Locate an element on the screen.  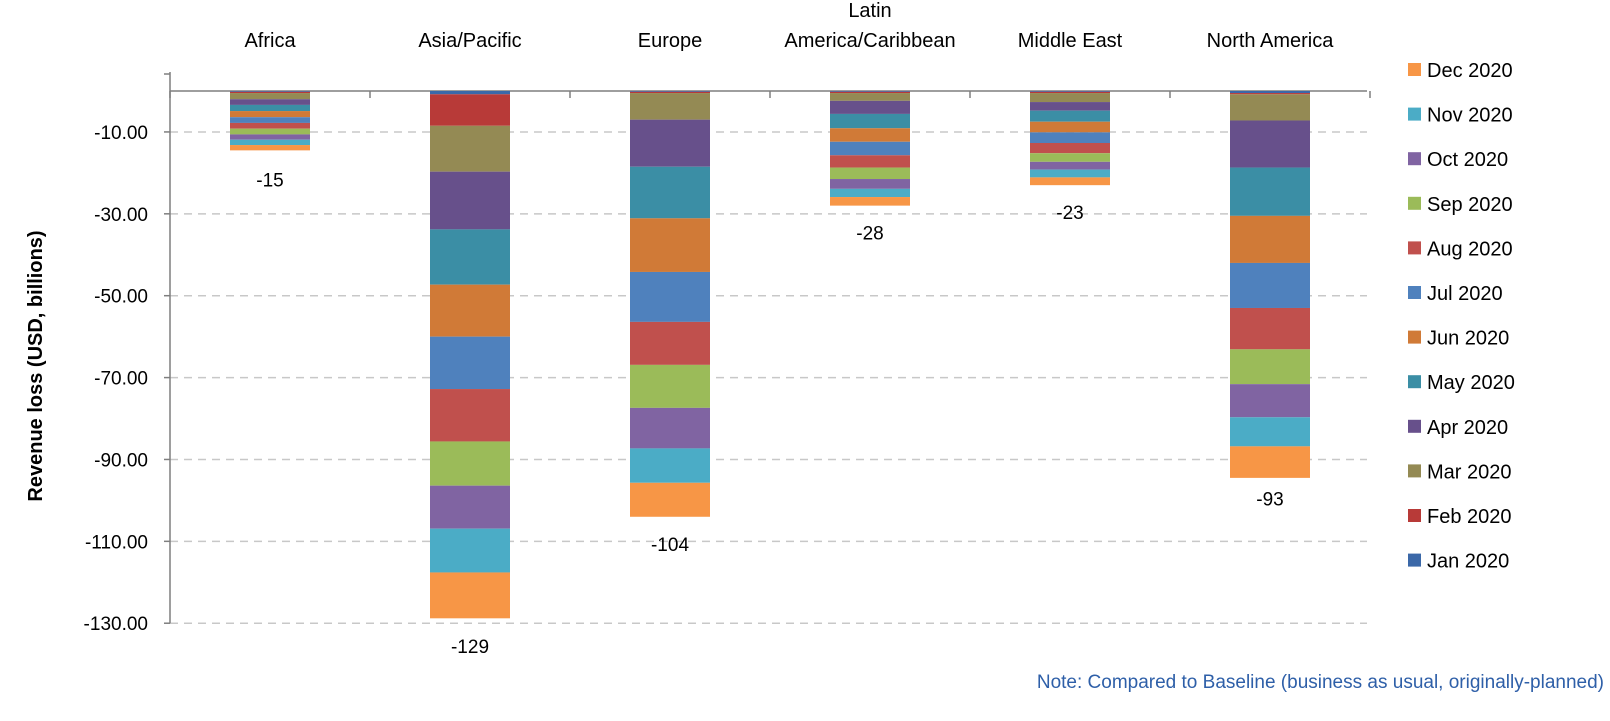
legend-label: Jan 2020 is located at coordinates (1468, 562).